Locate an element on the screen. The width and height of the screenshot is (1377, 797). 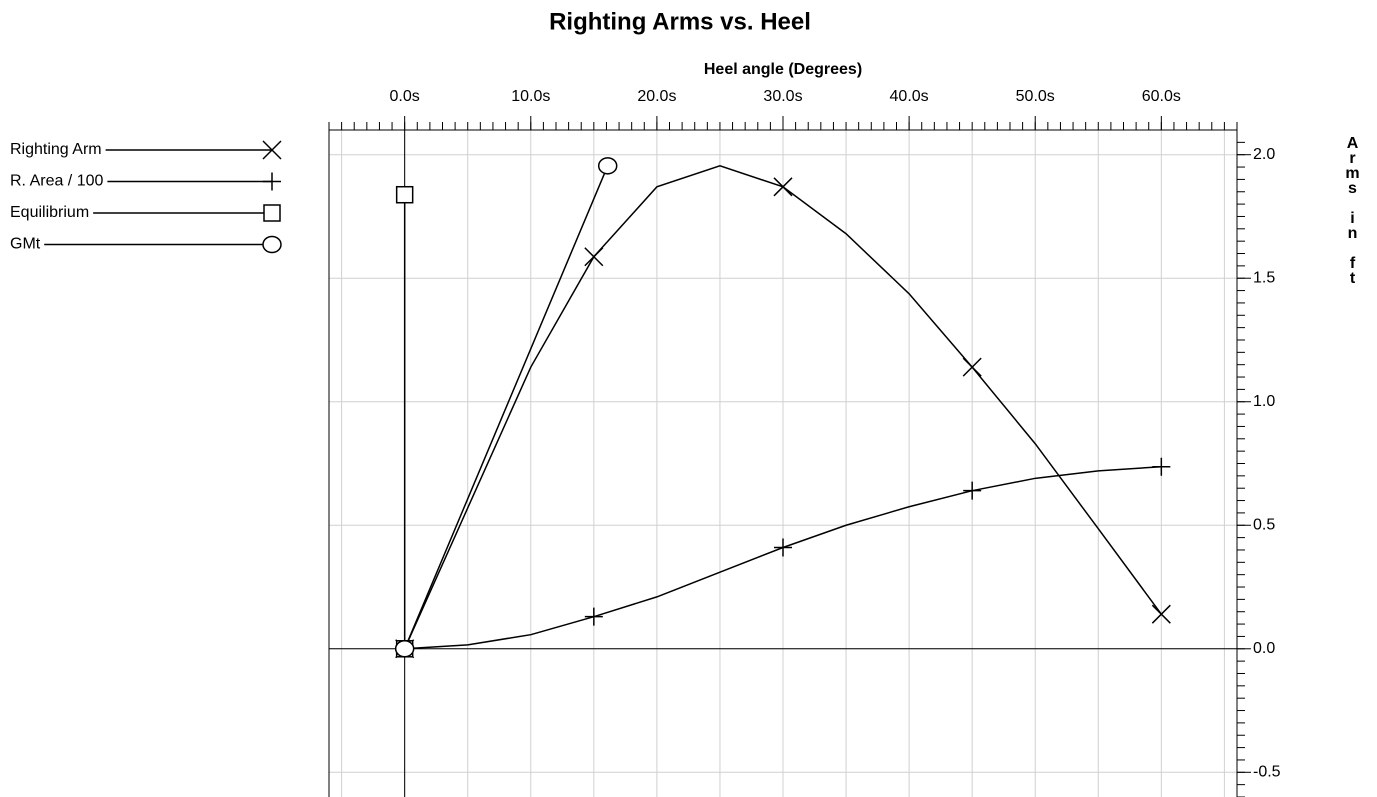
x-tick-label: 30.0s is located at coordinates (782, 96).